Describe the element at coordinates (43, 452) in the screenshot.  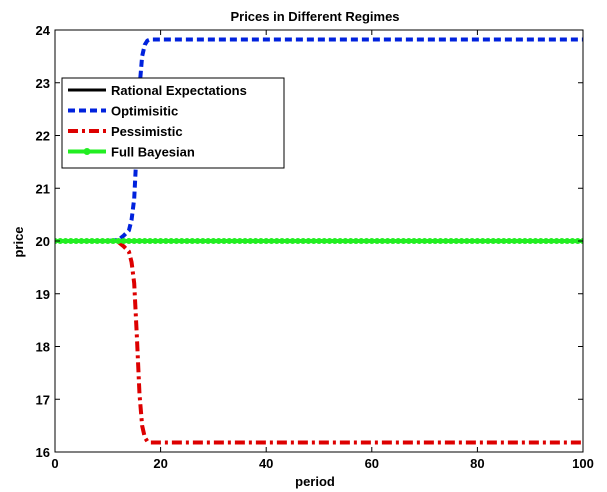
I see `y-tick-label: 16` at that location.